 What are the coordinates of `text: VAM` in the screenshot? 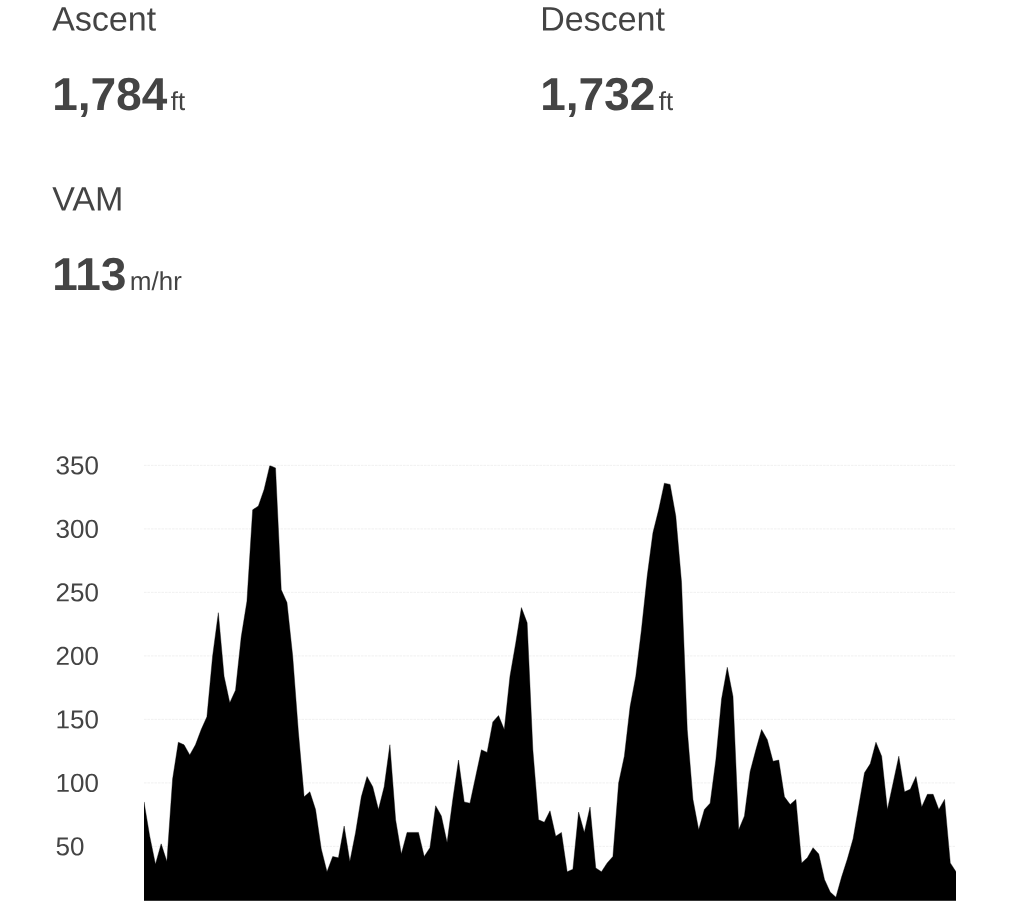 It's located at (86, 199).